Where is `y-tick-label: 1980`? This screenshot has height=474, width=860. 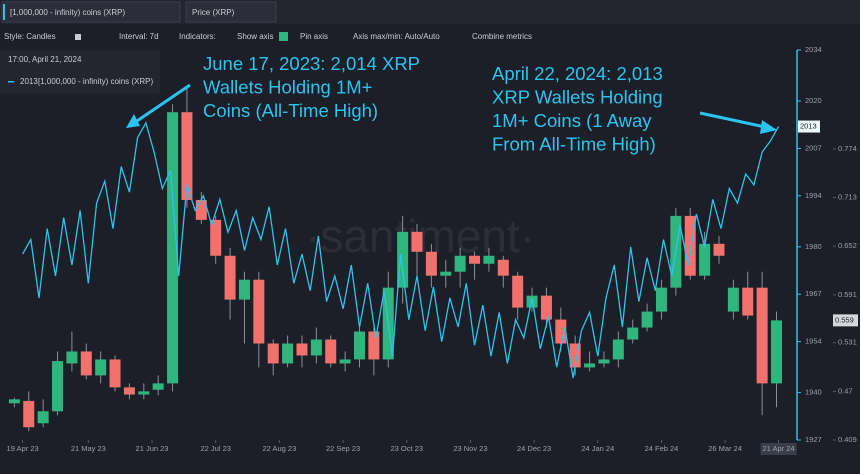 y-tick-label: 1980 is located at coordinates (813, 246).